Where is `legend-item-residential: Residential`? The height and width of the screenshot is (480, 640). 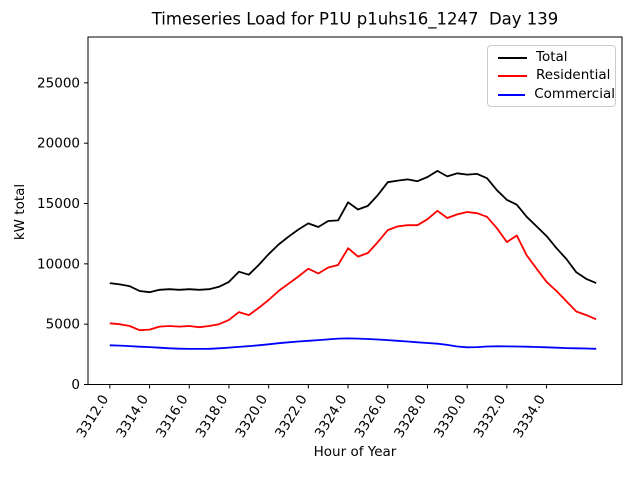 legend-item-residential: Residential is located at coordinates (556, 76).